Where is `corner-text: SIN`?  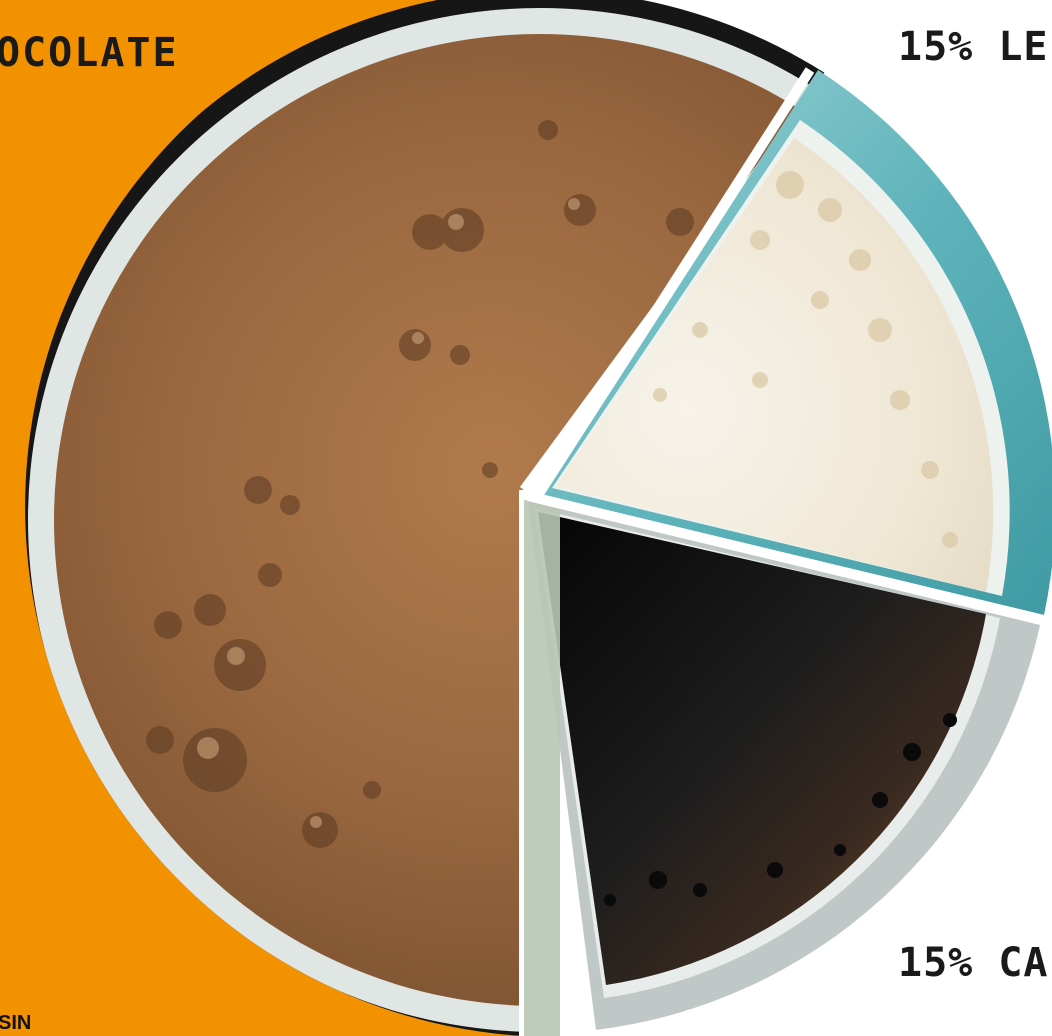
corner-text: SIN is located at coordinates (16, 1023).